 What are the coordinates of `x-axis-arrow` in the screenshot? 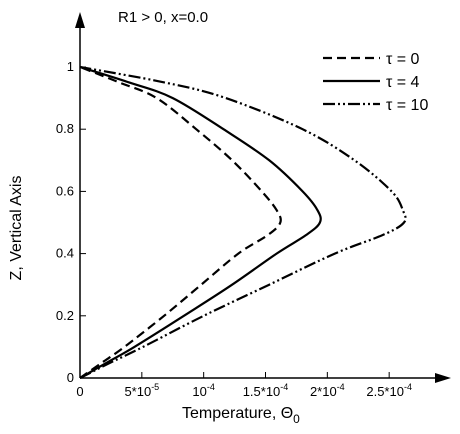 It's located at (443, 378).